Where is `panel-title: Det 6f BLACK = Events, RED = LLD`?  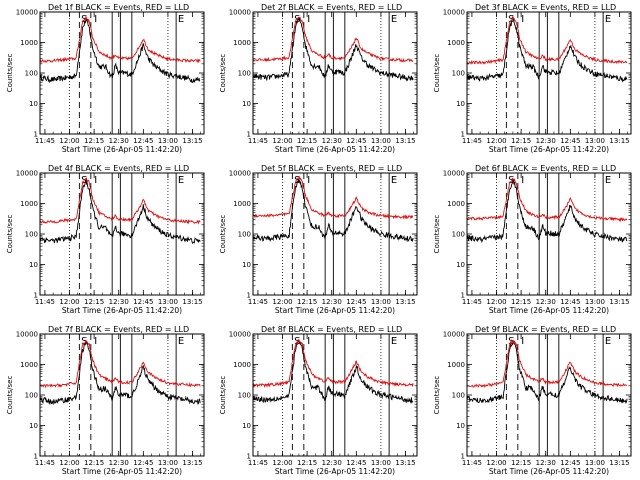 panel-title: Det 6f BLACK = Events, RED = LLD is located at coordinates (545, 168).